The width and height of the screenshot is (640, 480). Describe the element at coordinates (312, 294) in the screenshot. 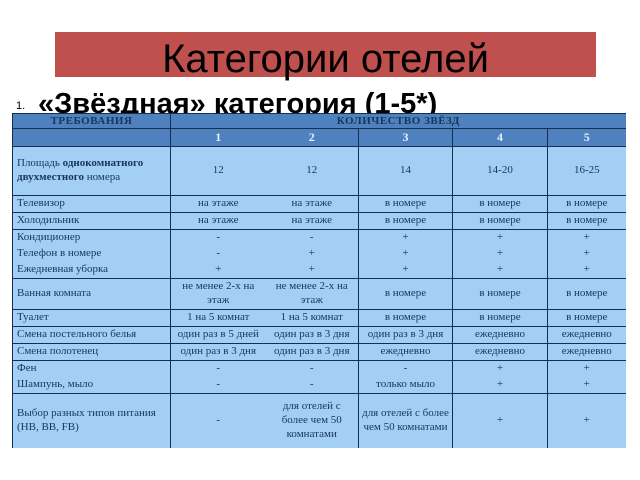

I see `star-value-cell: не менее 2-х на этаж` at that location.